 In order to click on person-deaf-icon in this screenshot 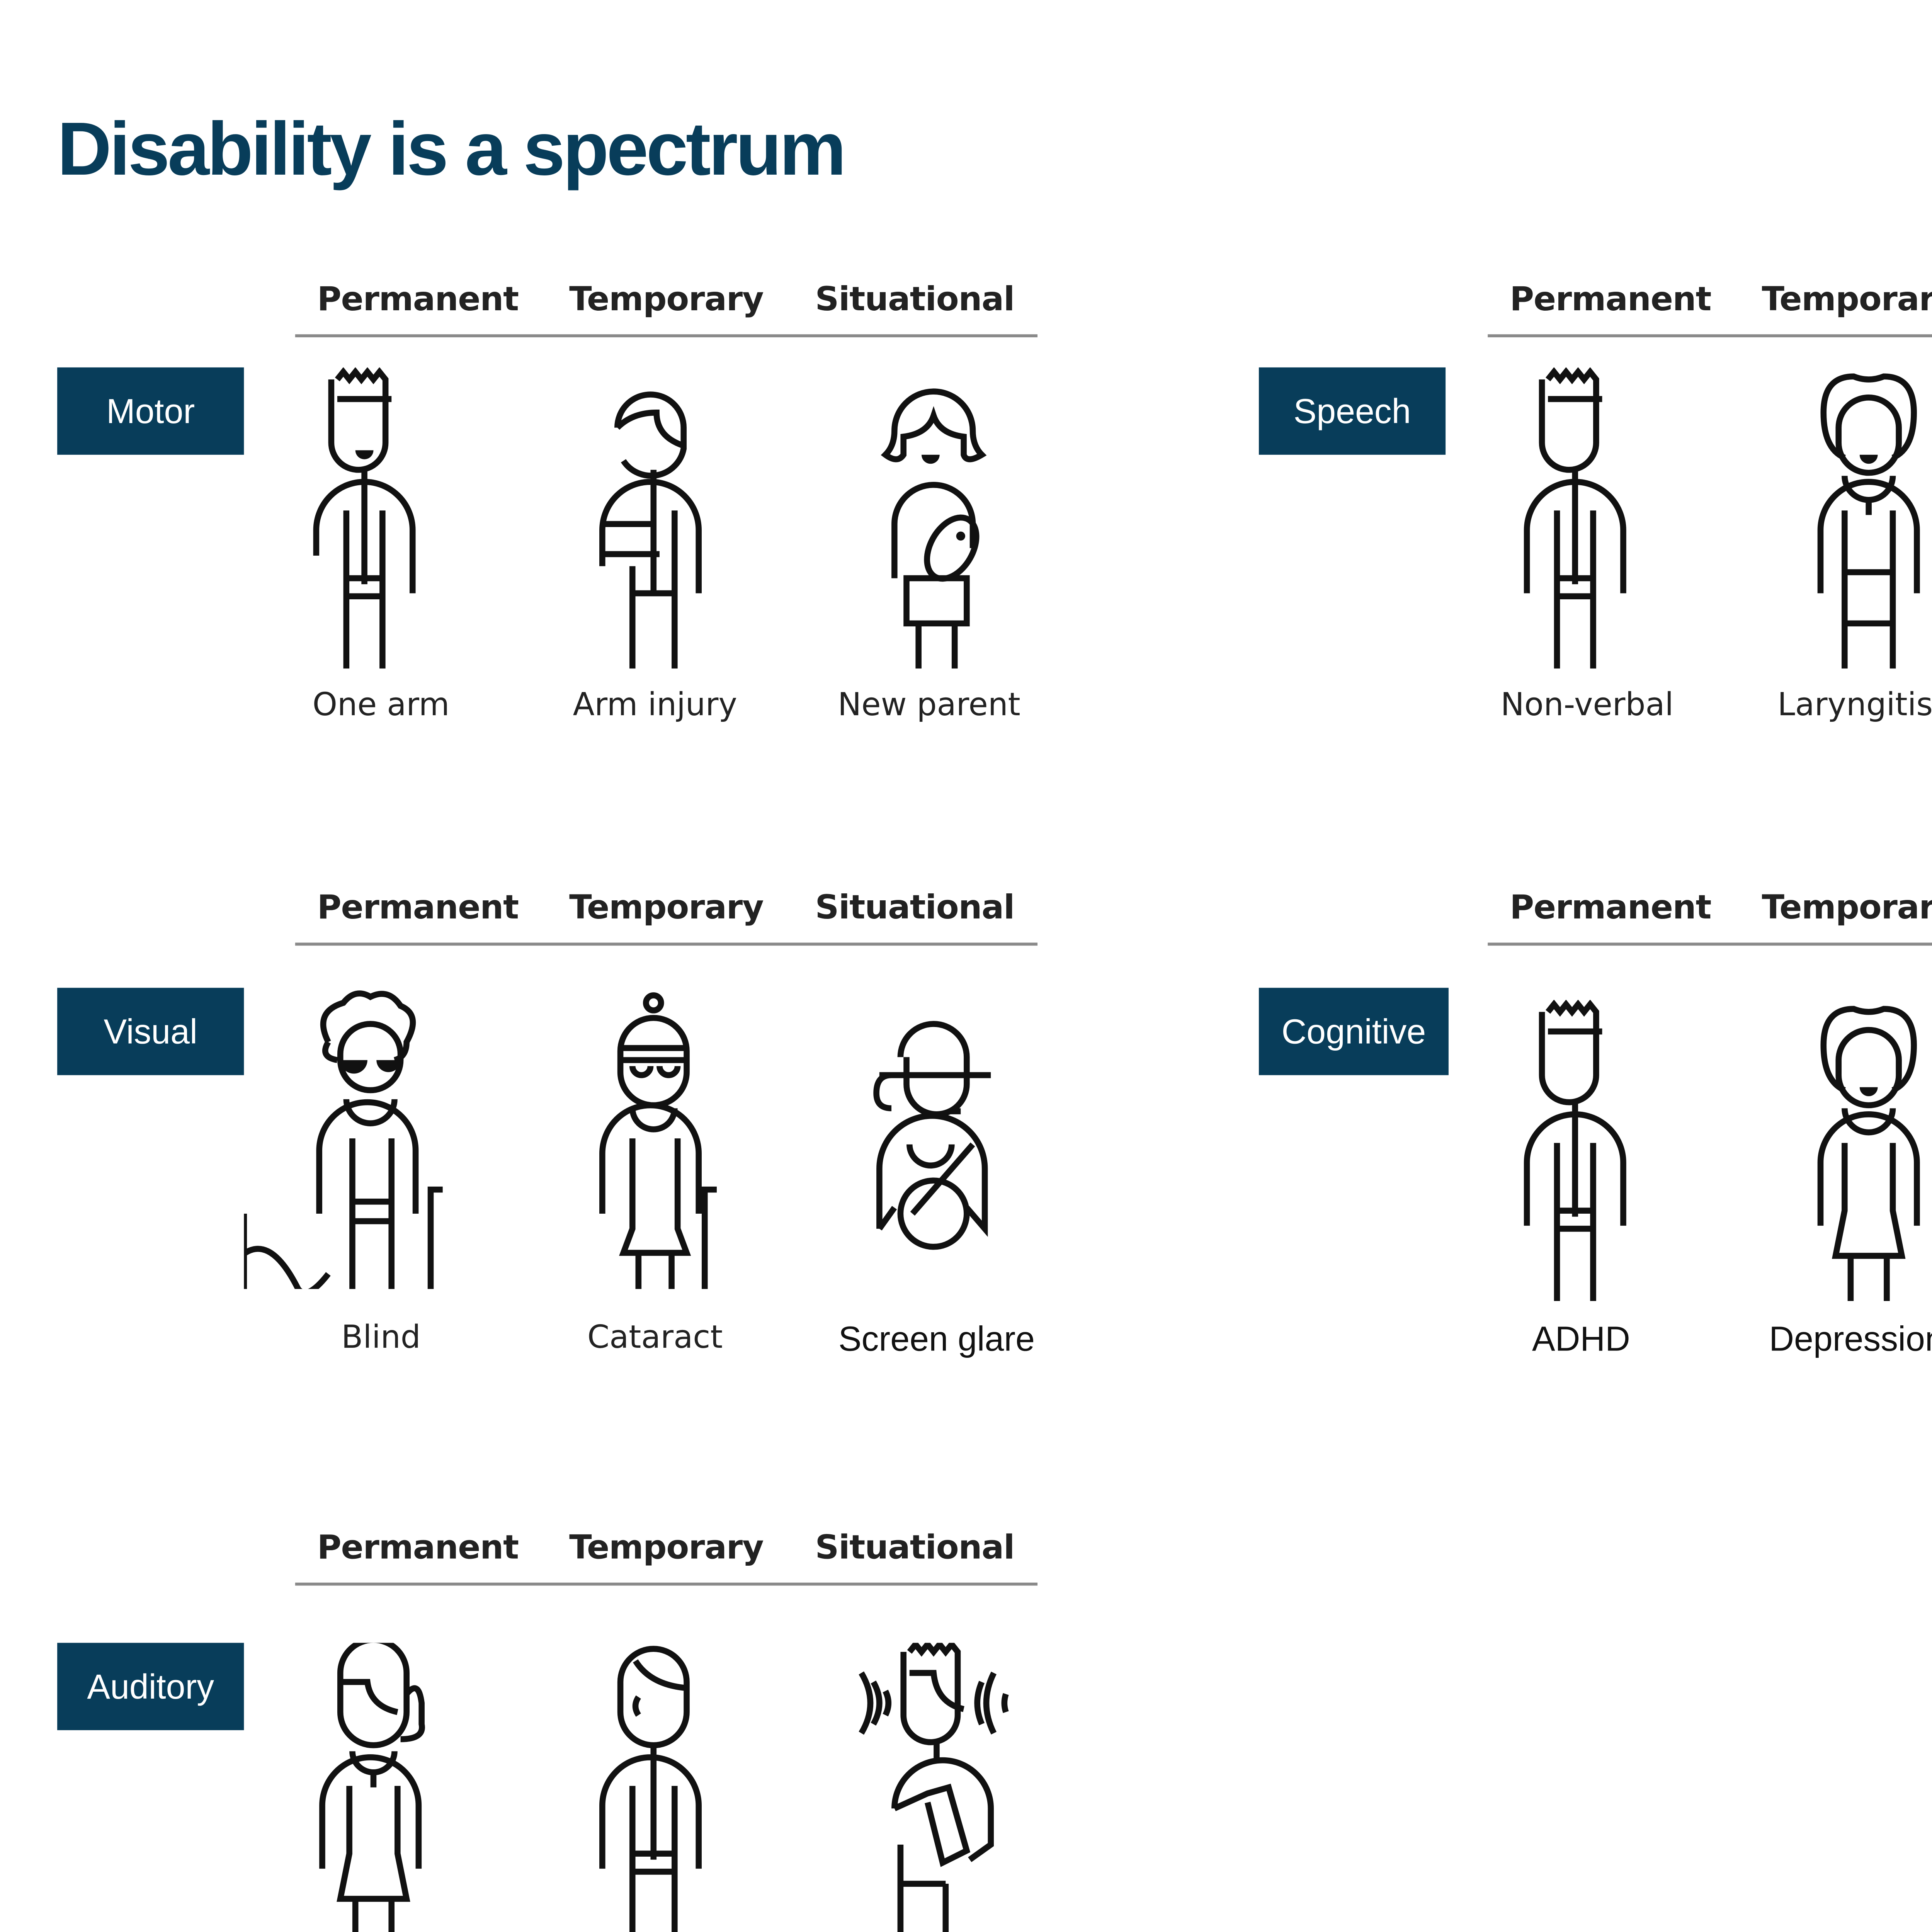, I will do `click(374, 1785)`.